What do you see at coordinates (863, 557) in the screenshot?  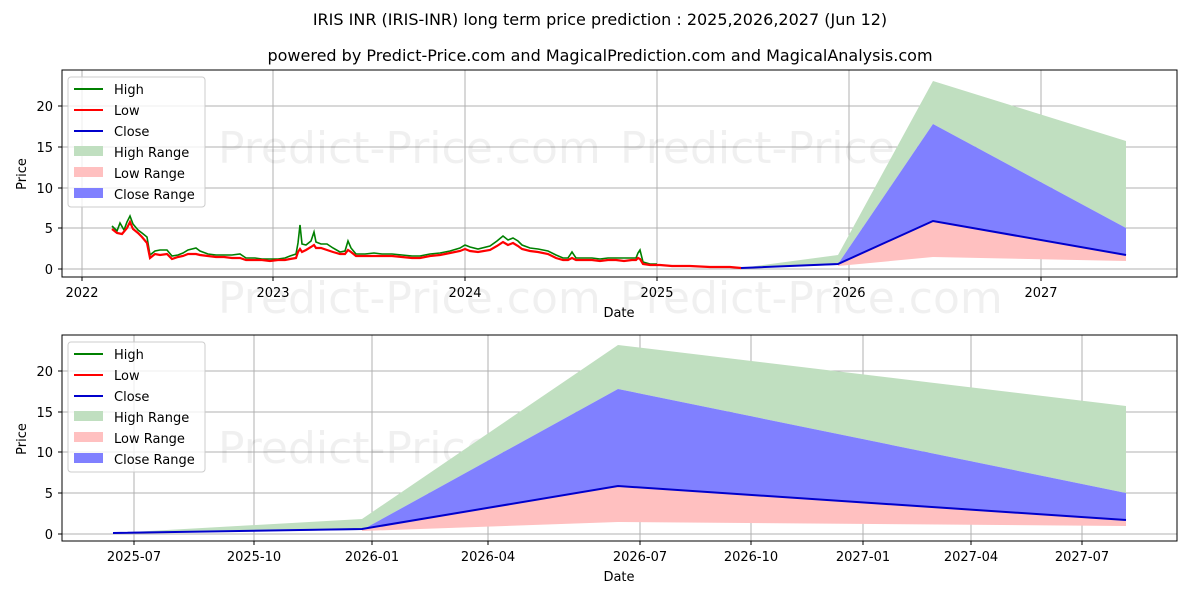 I see `x-tick-label: 2027-01` at bounding box center [863, 557].